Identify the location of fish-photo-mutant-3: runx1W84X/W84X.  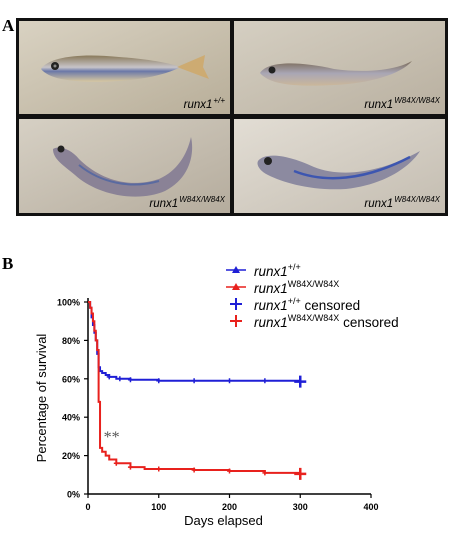
(339, 166).